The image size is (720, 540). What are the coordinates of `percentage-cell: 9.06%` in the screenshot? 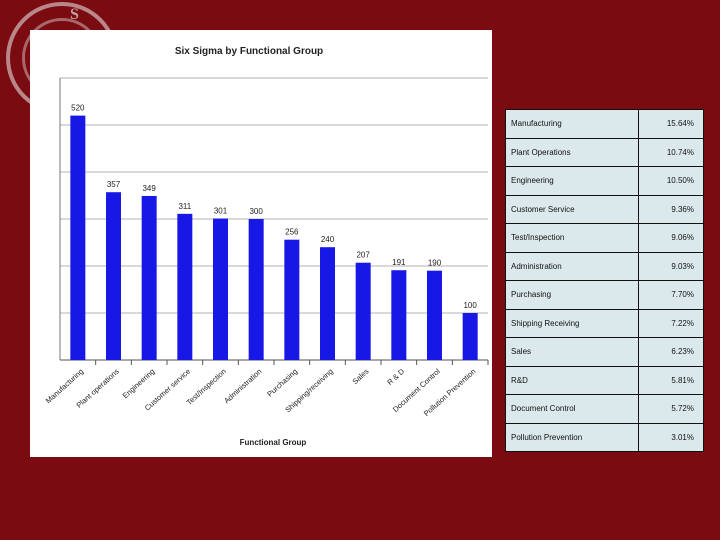 It's located at (671, 238).